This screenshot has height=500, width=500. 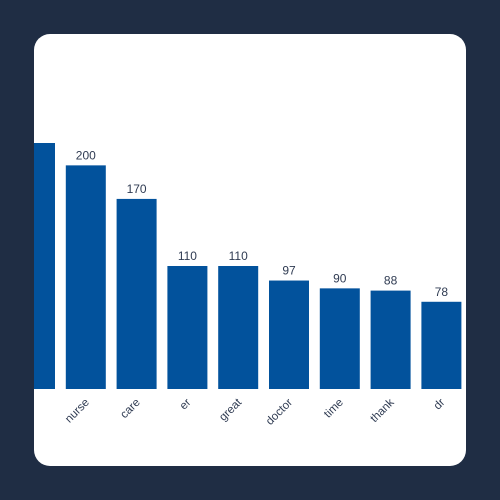 I want to click on tick-label-nurse: nurse, so click(x=77, y=411).